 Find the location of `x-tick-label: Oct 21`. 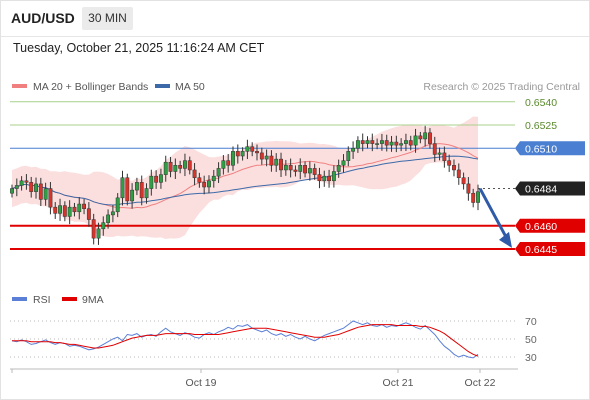

x-tick-label: Oct 21 is located at coordinates (398, 383).